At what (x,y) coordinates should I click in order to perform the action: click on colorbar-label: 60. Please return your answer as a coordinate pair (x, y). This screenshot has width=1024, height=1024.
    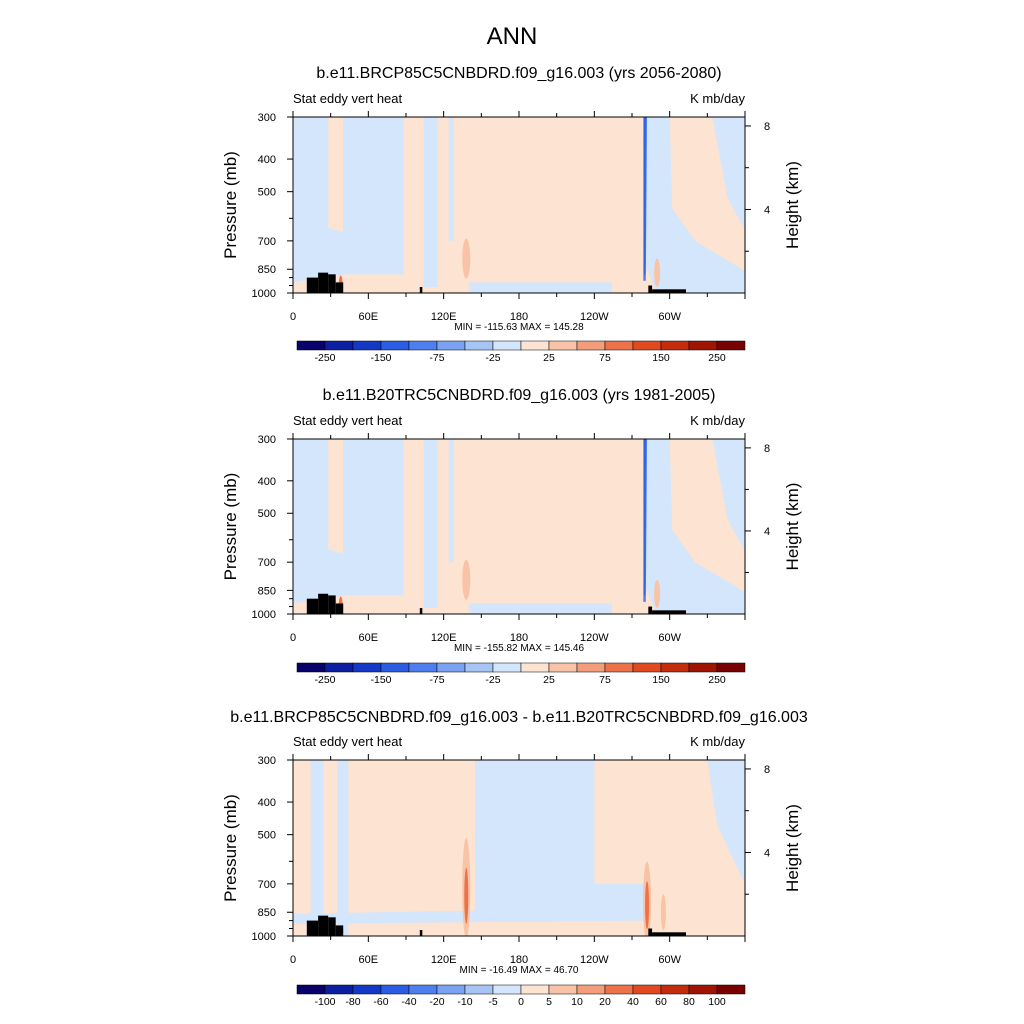
    Looking at the image, I should click on (661, 1002).